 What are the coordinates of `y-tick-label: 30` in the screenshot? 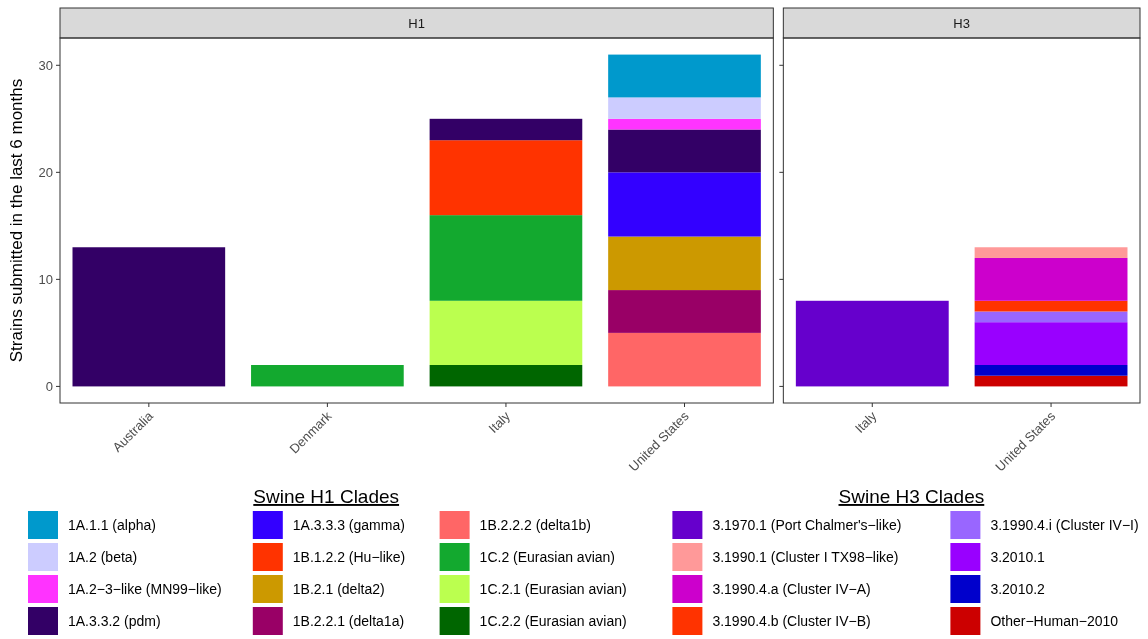 It's located at (45, 65).